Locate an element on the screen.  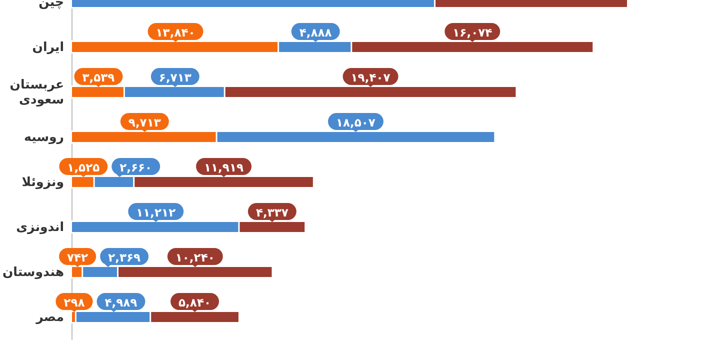
y-tick-label: عربستان سعودی is located at coordinates (37, 92).